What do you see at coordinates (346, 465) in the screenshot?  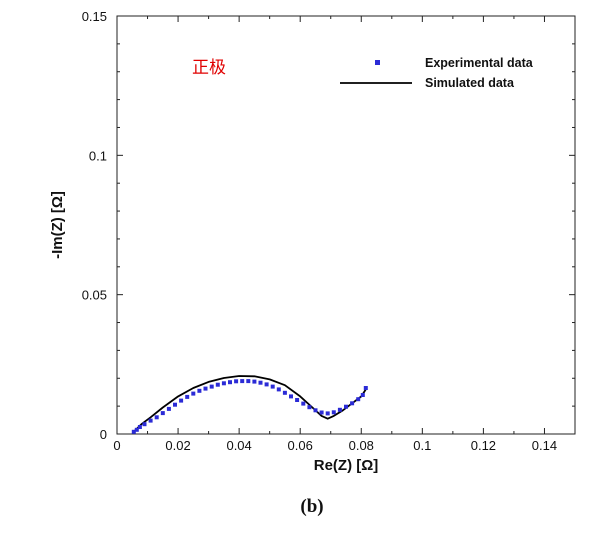 I see `x-axis-label: Re(Z) [Ω]` at bounding box center [346, 465].